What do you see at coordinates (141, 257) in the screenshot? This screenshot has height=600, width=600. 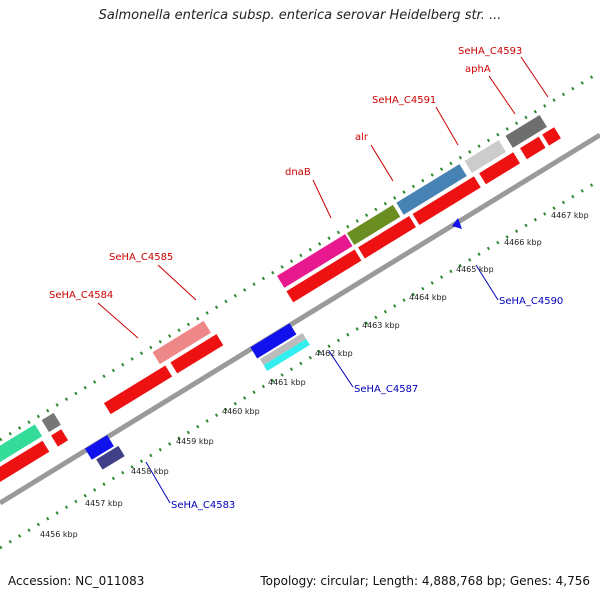 I see `gene-label-SeHA_C4585: SeHA_C4585` at bounding box center [141, 257].